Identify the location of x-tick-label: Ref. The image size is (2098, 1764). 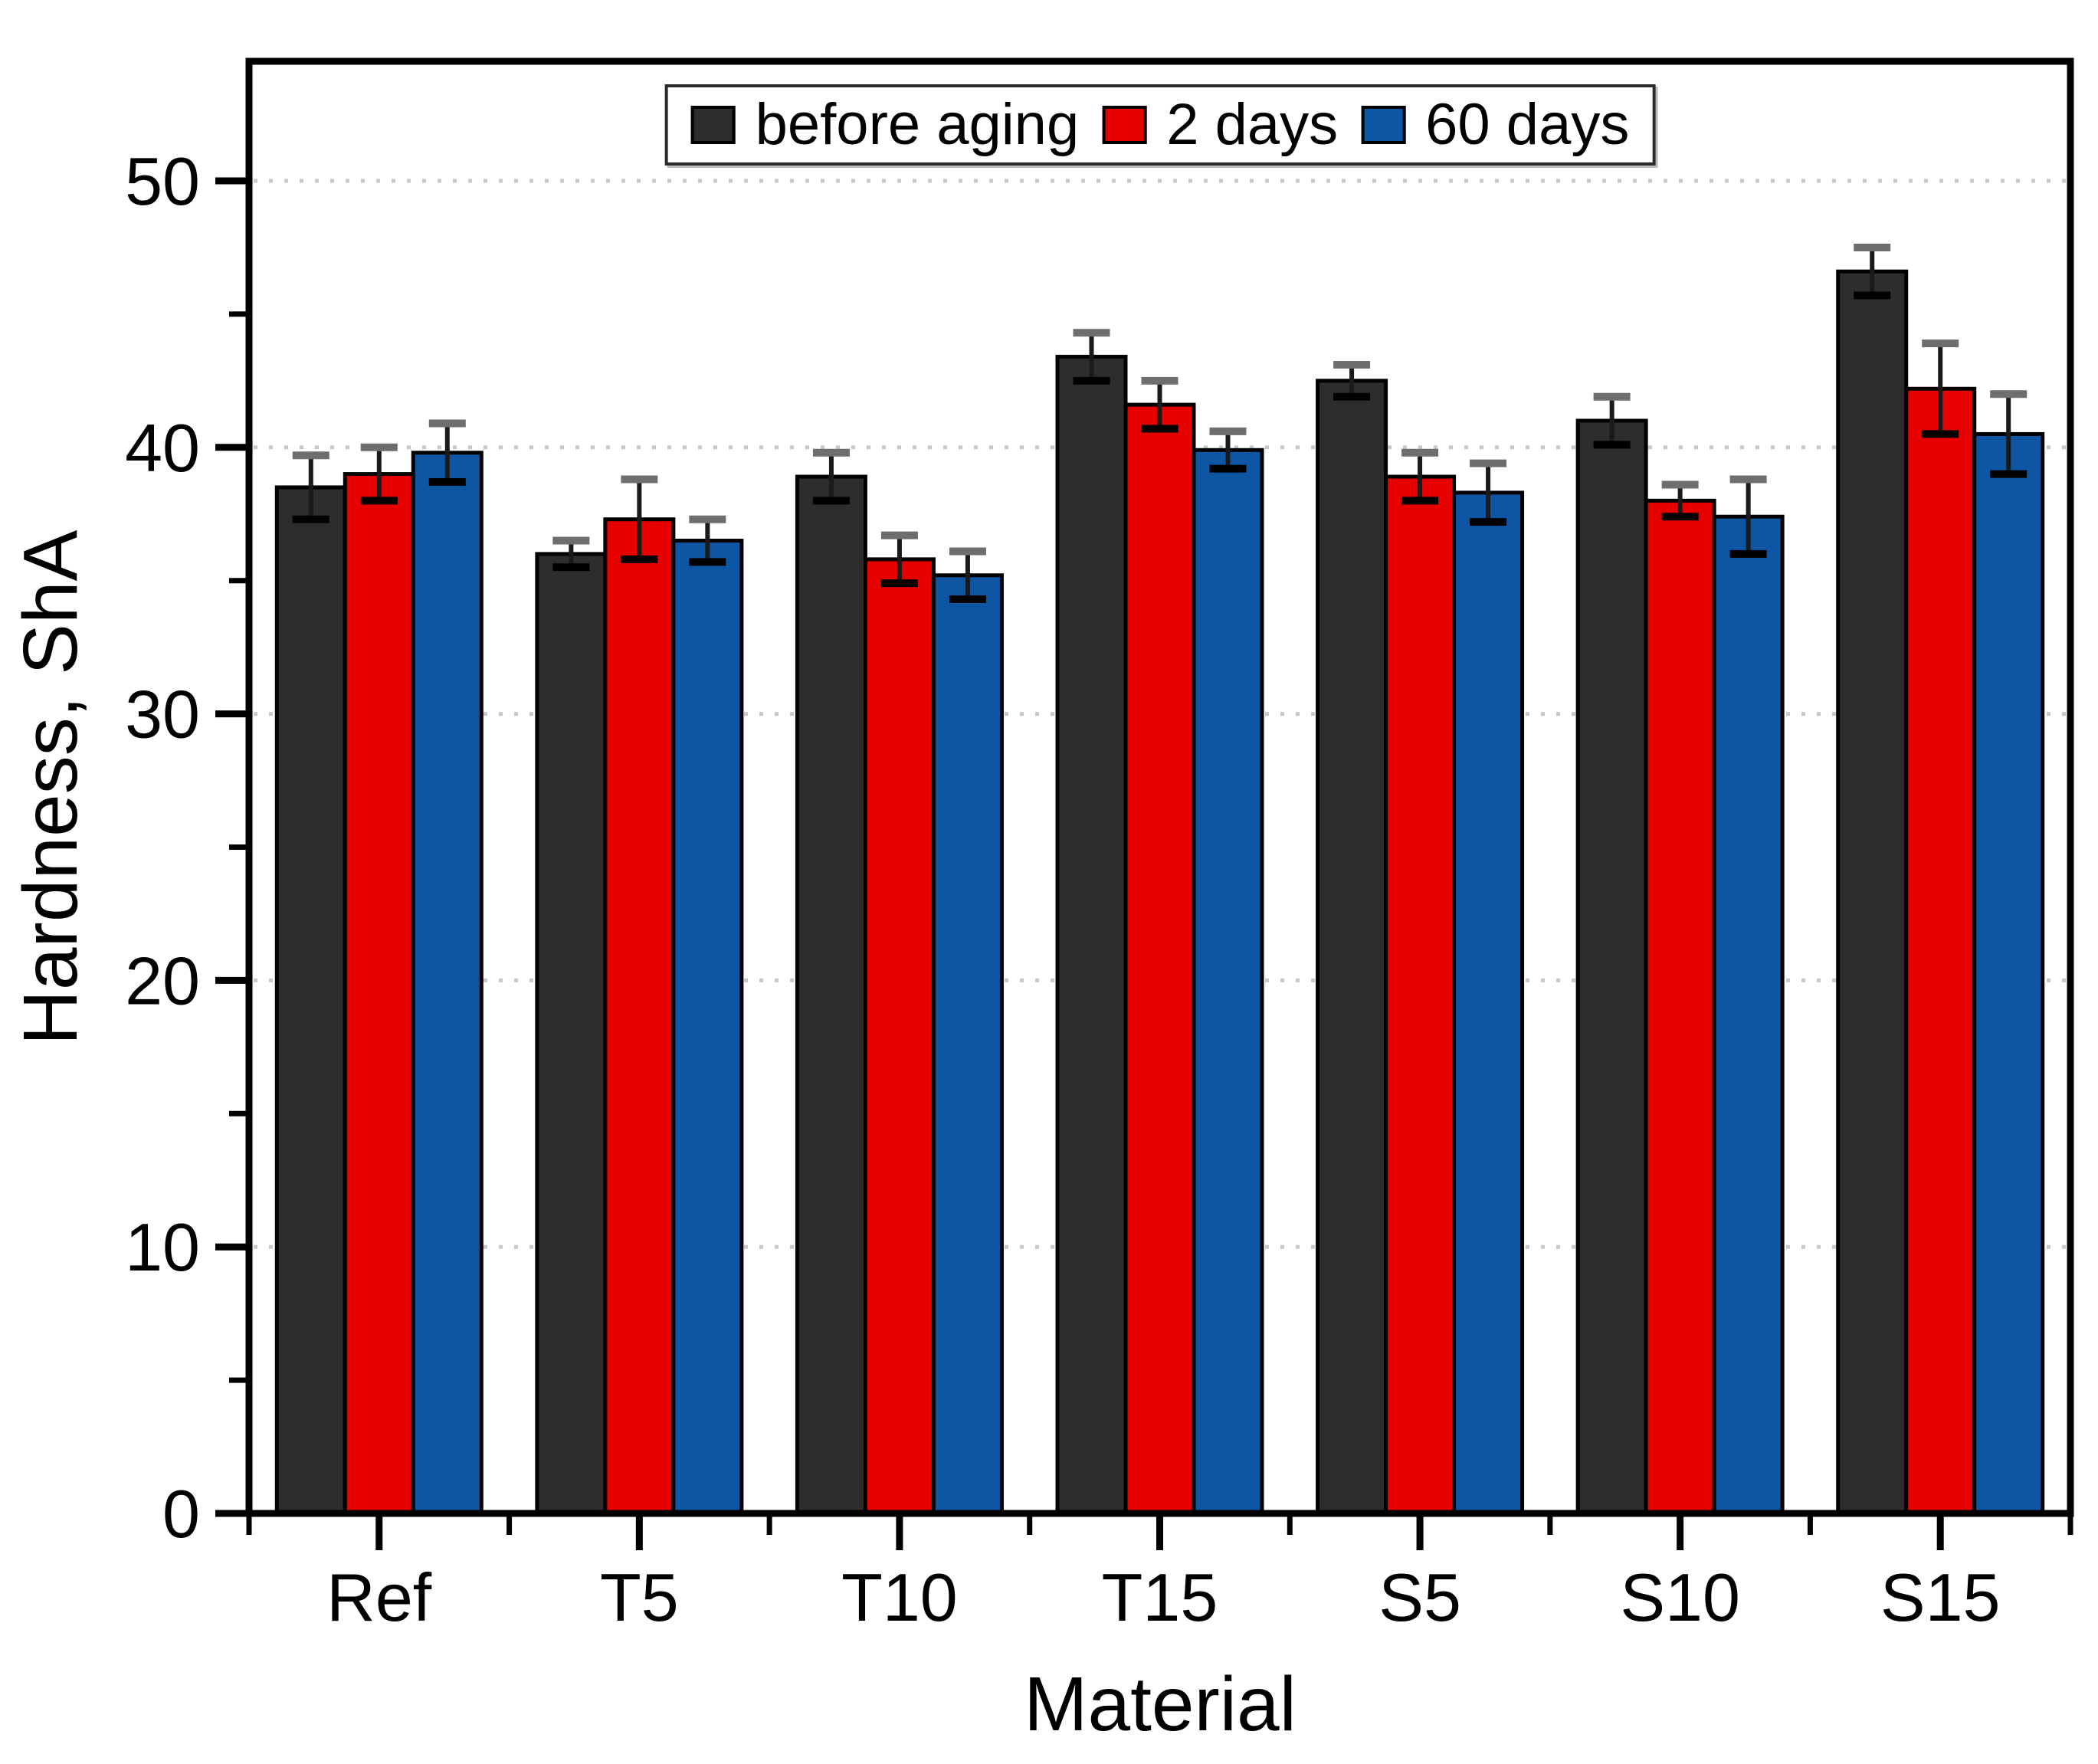
(378, 1597).